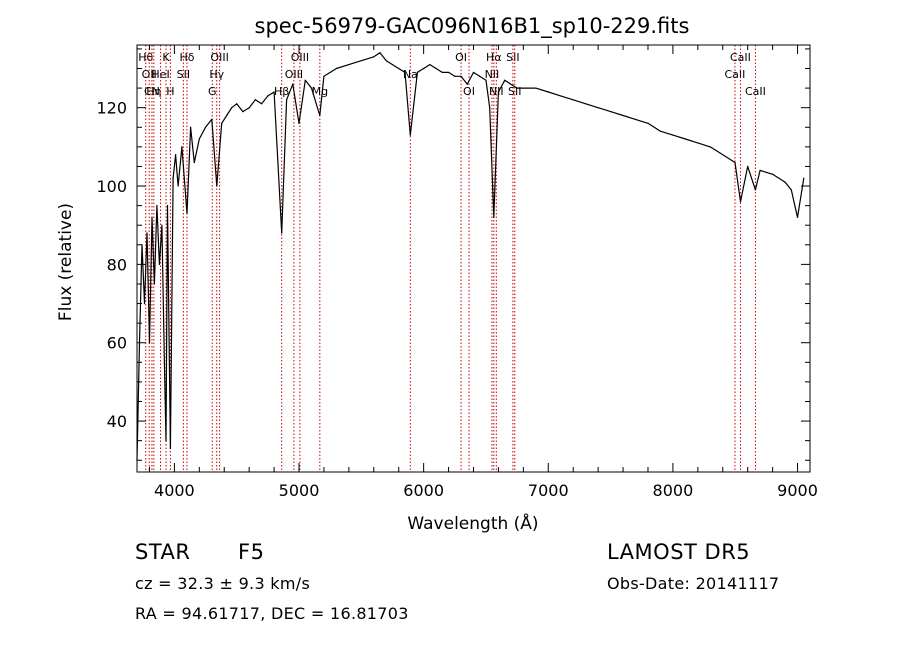 The image size is (900, 649). What do you see at coordinates (492, 74) in the screenshot?
I see `marker-label: NII` at bounding box center [492, 74].